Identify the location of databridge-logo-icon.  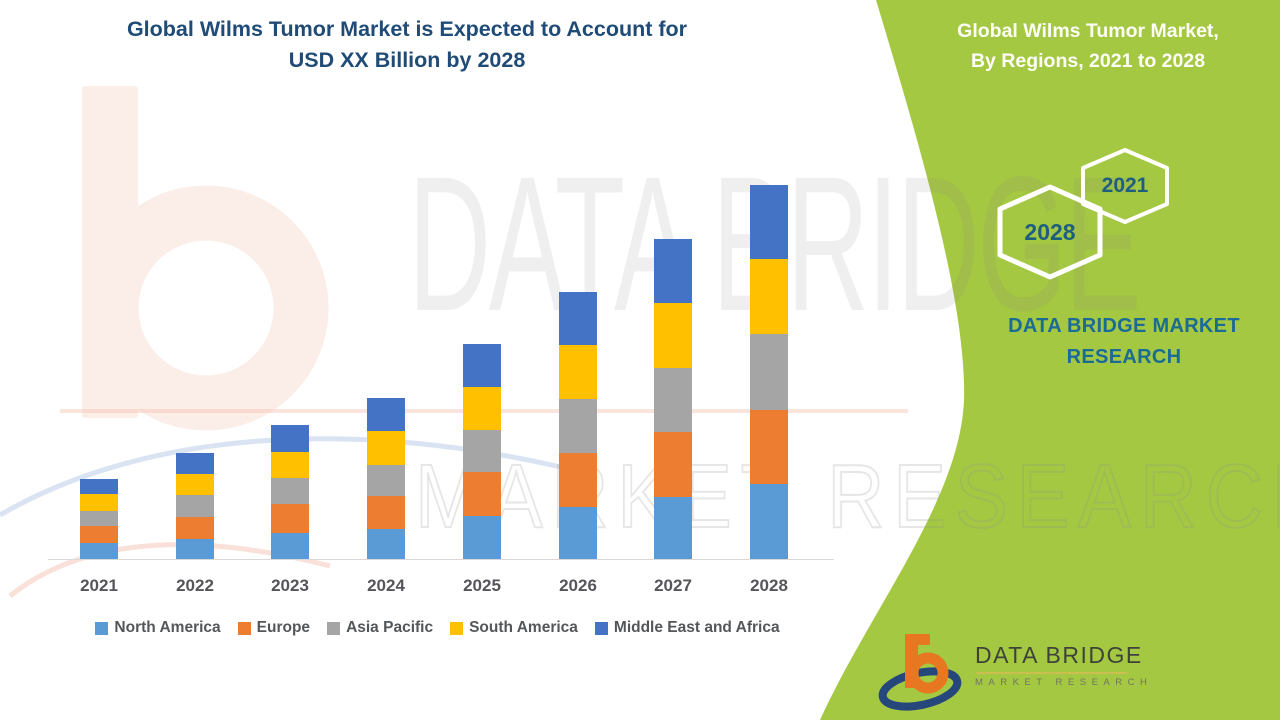
(920, 672).